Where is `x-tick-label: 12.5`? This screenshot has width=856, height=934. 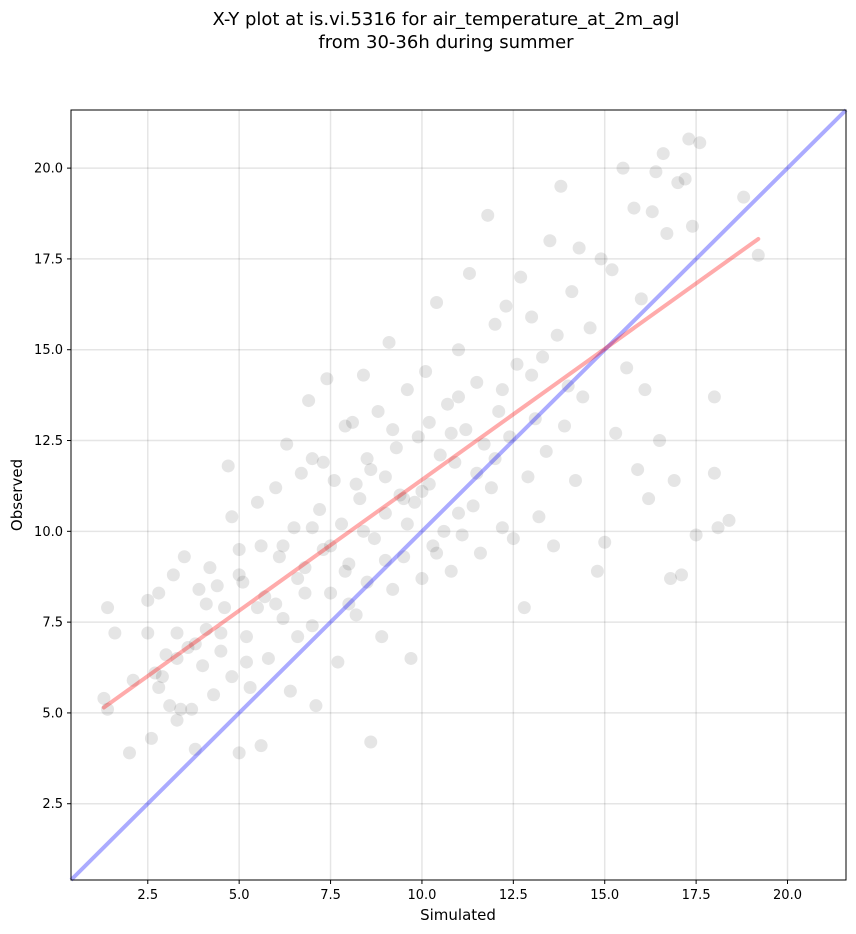
x-tick-label: 12.5 is located at coordinates (513, 895).